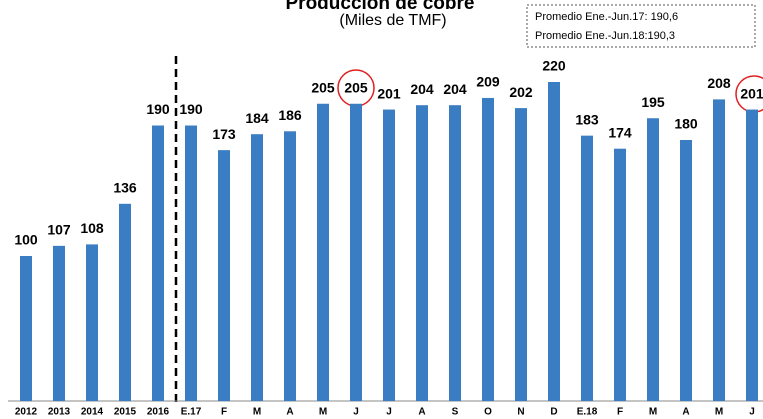  I want to click on annotation-box, so click(641, 26).